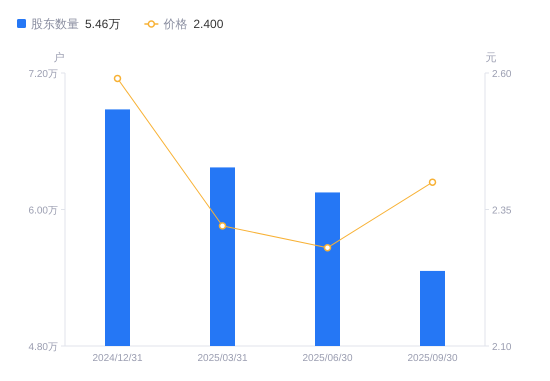 Image resolution: width=550 pixels, height=381 pixels. I want to click on legend-label: 价格, so click(175, 24).